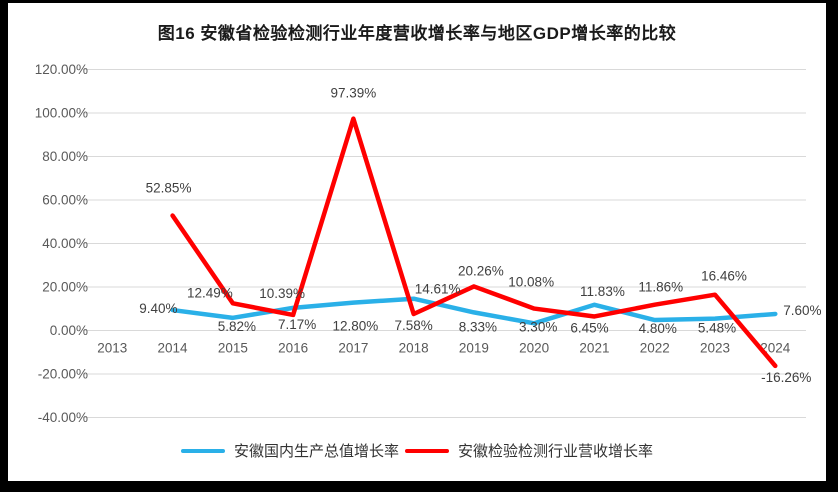  What do you see at coordinates (293, 348) in the screenshot?
I see `x-axis-tick-label: 2016` at bounding box center [293, 348].